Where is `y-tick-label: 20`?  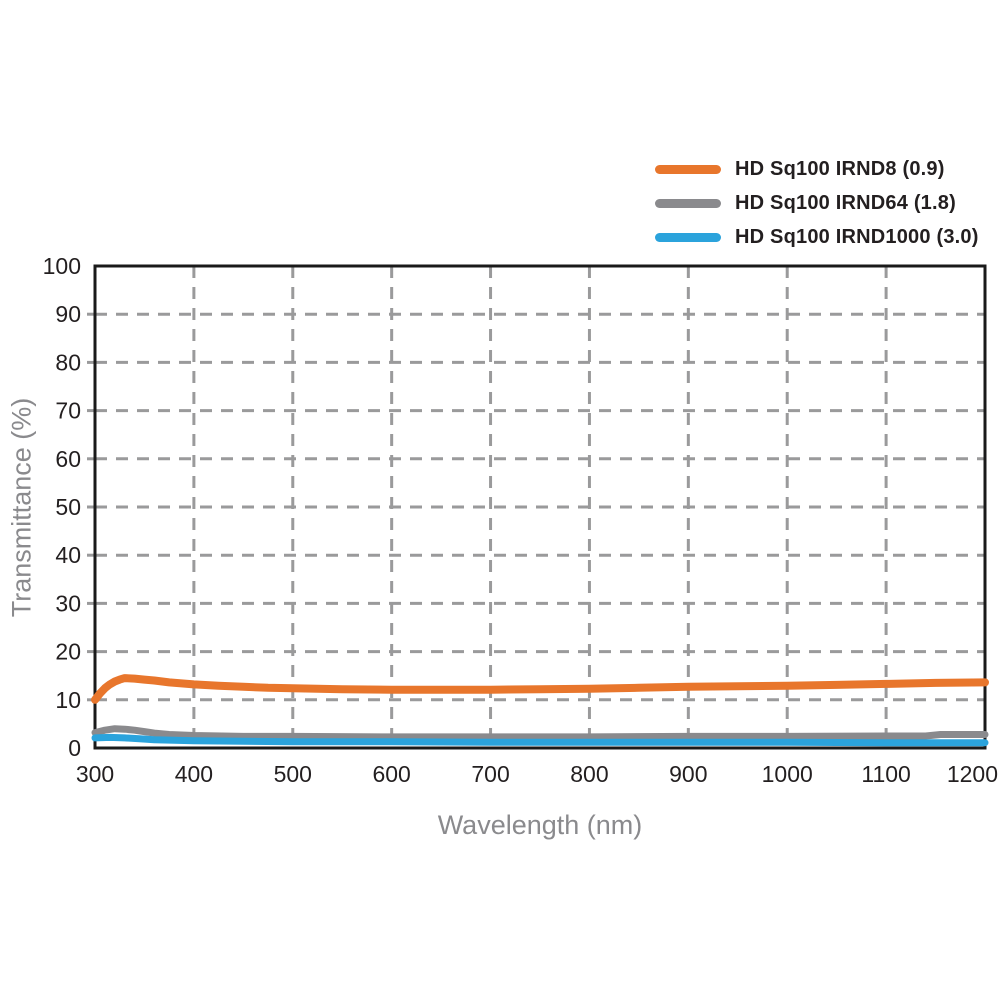 y-tick-label: 20 is located at coordinates (68, 652).